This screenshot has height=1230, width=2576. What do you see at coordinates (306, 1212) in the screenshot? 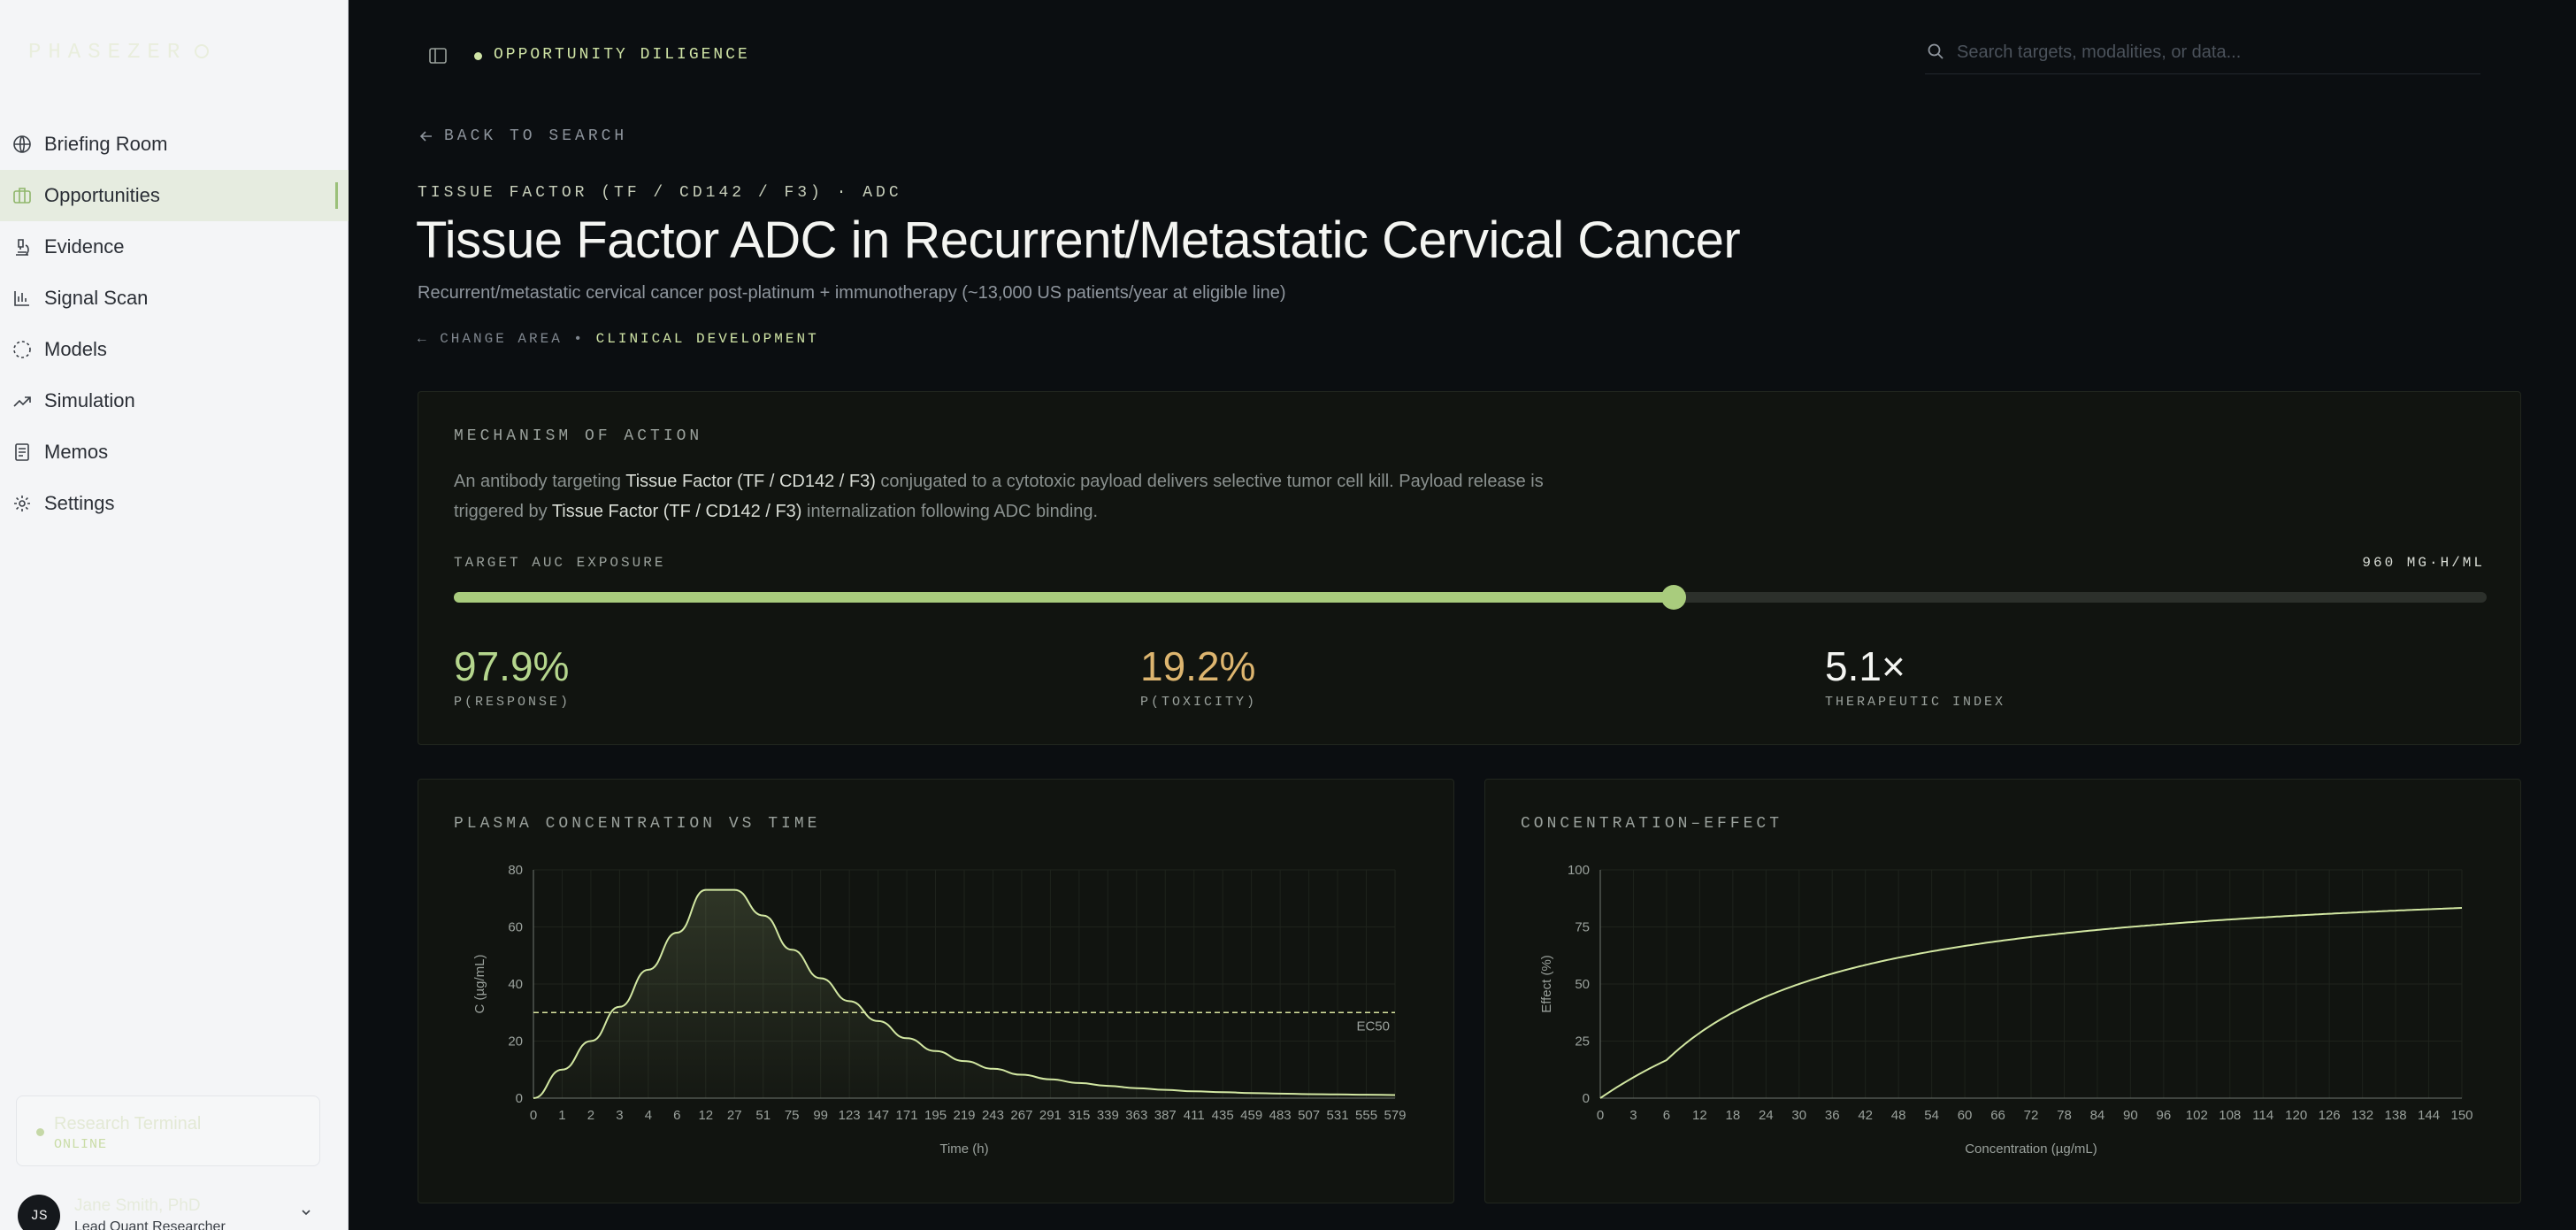
I see `chevron-down-icon` at bounding box center [306, 1212].